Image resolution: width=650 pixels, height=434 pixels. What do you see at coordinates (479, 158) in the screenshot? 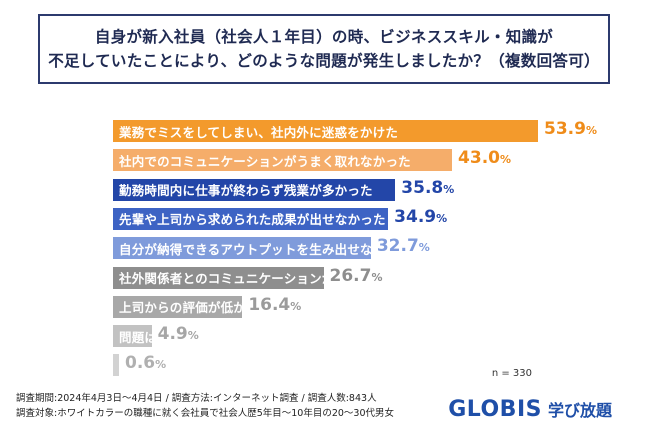
I see `bar-value-number-2: 43.0` at bounding box center [479, 158].